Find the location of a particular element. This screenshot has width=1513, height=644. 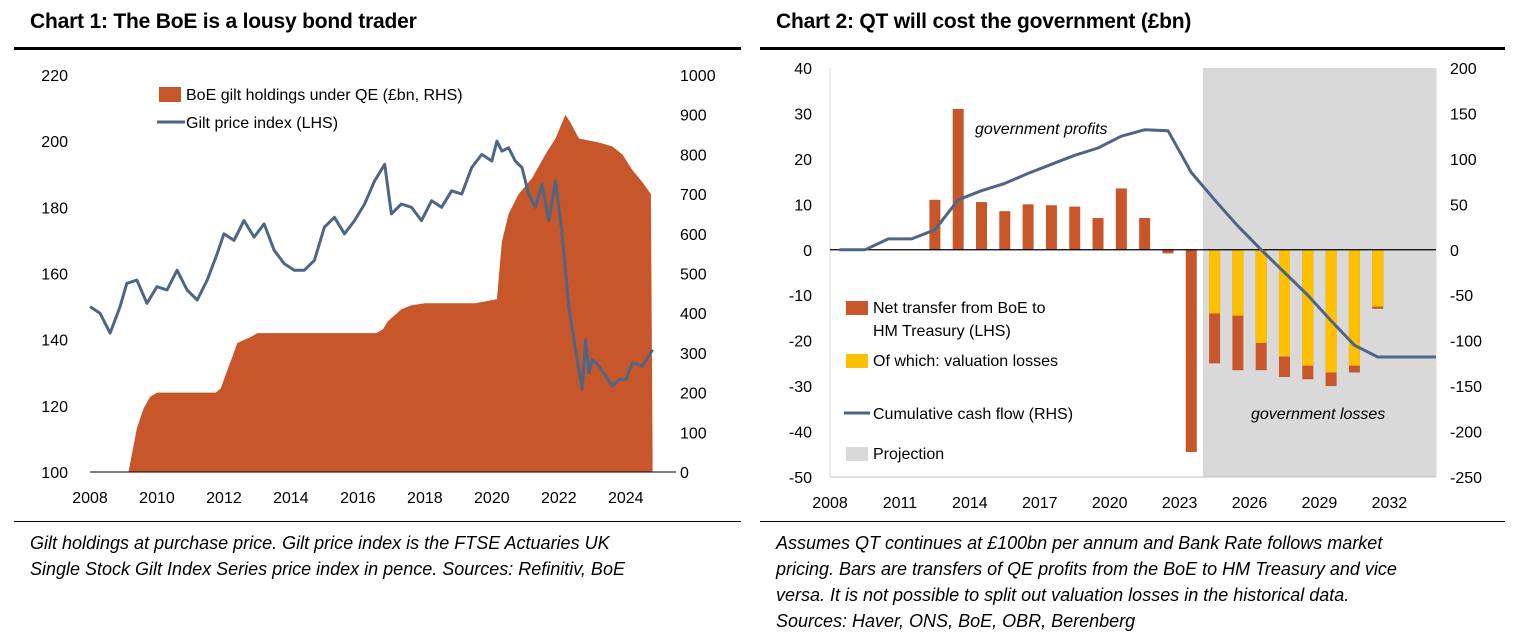

legend-swatch-bar is located at coordinates (857, 308).